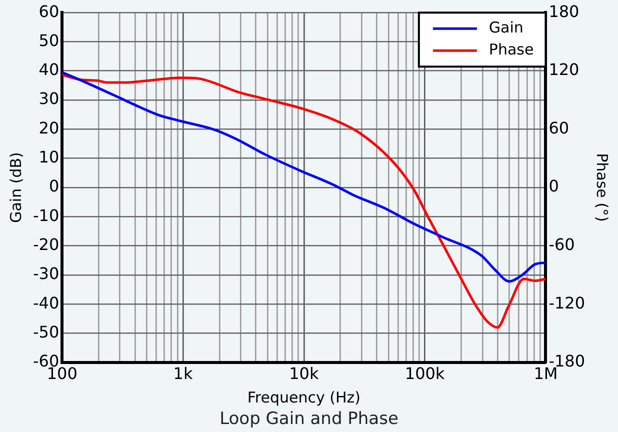 The height and width of the screenshot is (432, 618). What do you see at coordinates (46, 274) in the screenshot?
I see `y-tick-label: -30` at bounding box center [46, 274].